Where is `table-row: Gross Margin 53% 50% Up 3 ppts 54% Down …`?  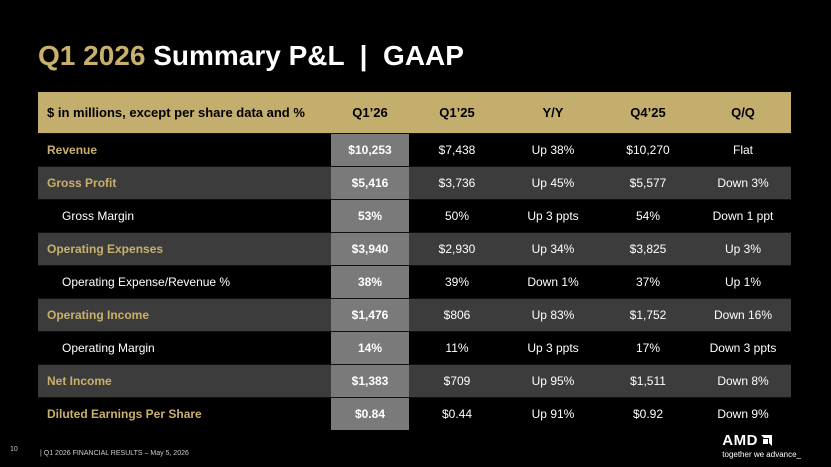
table-row: Gross Margin 53% 50% Up 3 ppts 54% Down … is located at coordinates (414, 216).